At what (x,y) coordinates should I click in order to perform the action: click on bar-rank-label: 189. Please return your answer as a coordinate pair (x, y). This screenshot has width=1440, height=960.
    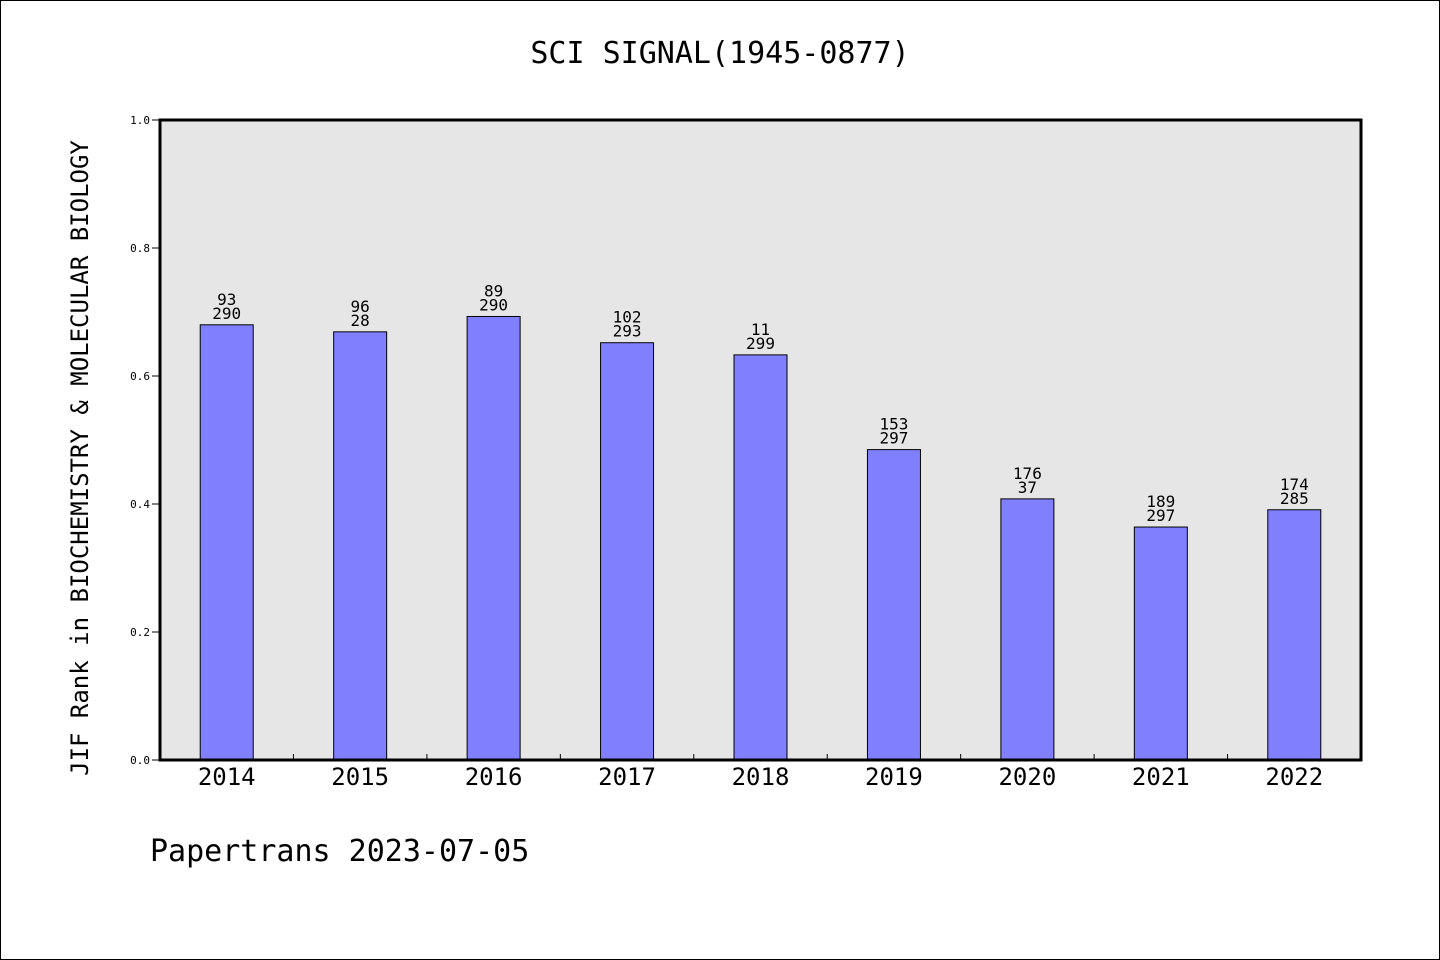
    Looking at the image, I should click on (1160, 501).